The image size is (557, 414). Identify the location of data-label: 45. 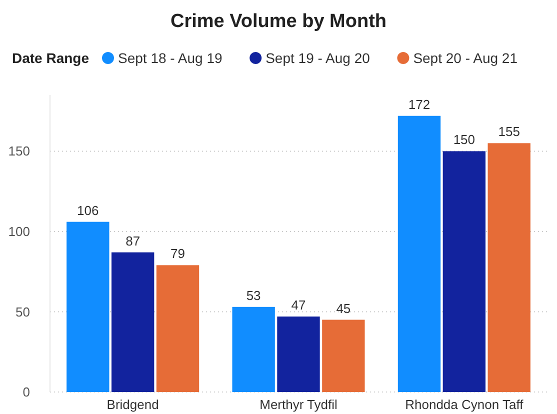
(343, 308).